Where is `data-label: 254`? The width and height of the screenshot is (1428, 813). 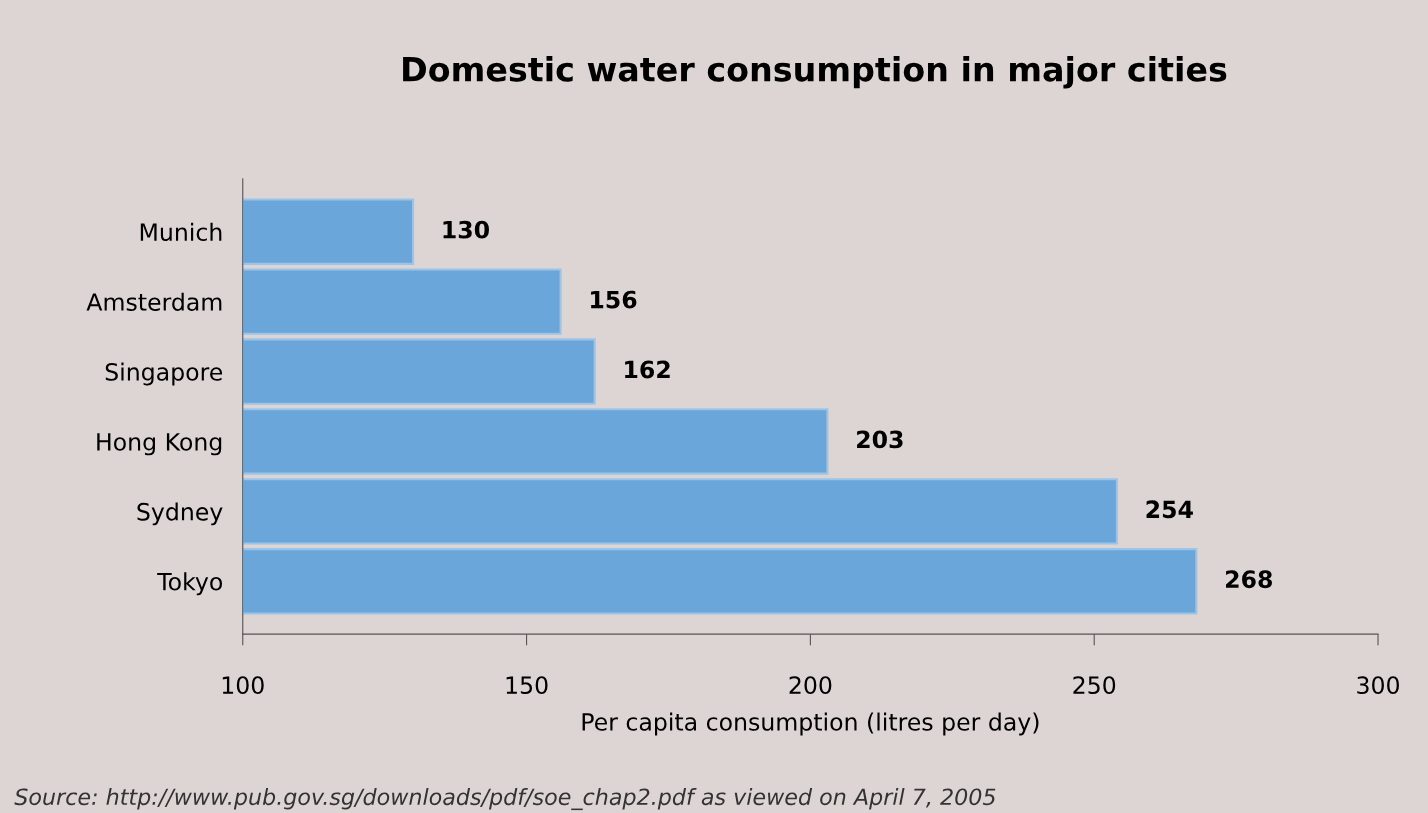 data-label: 254 is located at coordinates (1169, 509).